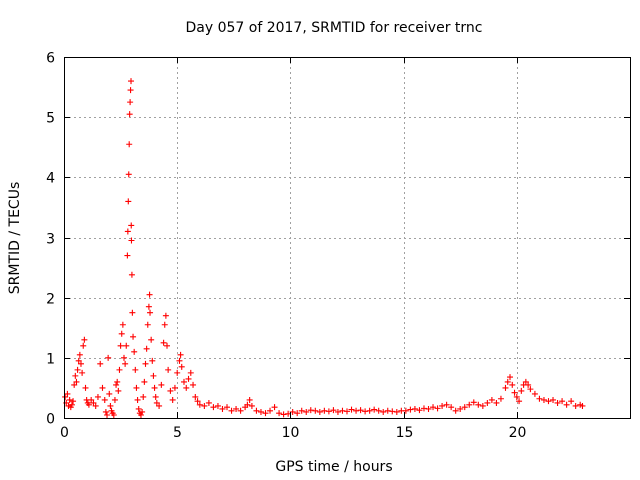 Image resolution: width=640 pixels, height=480 pixels. Describe the element at coordinates (50, 300) in the screenshot. I see `y-tick-label: 2` at that location.